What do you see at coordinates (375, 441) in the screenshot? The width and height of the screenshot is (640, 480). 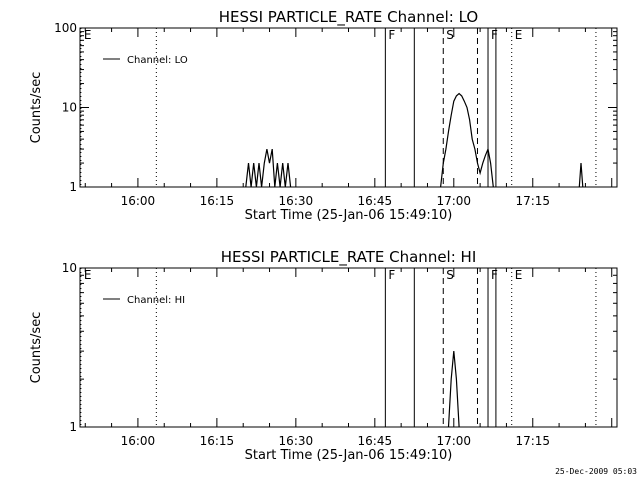 I see `panel-2-x-tick-label: 16:45` at bounding box center [375, 441].